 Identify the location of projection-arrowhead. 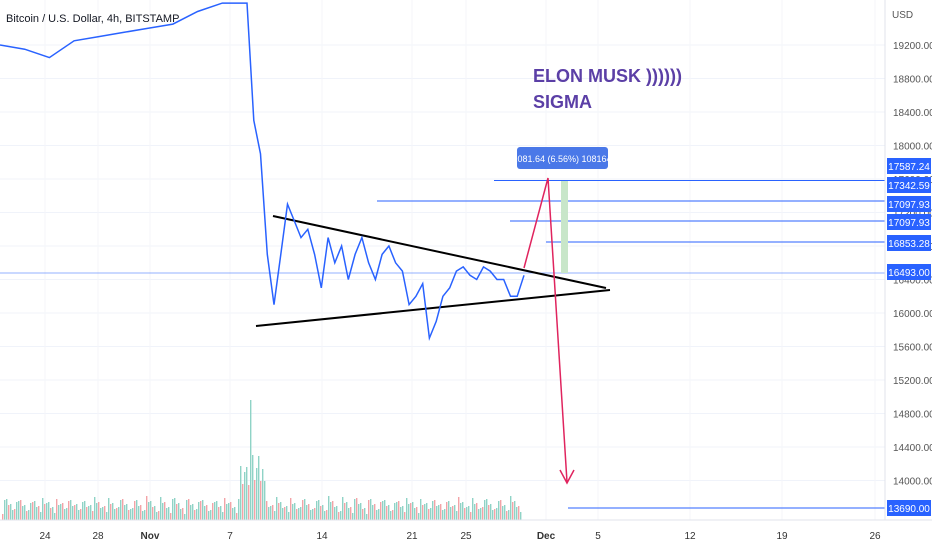
(567, 477).